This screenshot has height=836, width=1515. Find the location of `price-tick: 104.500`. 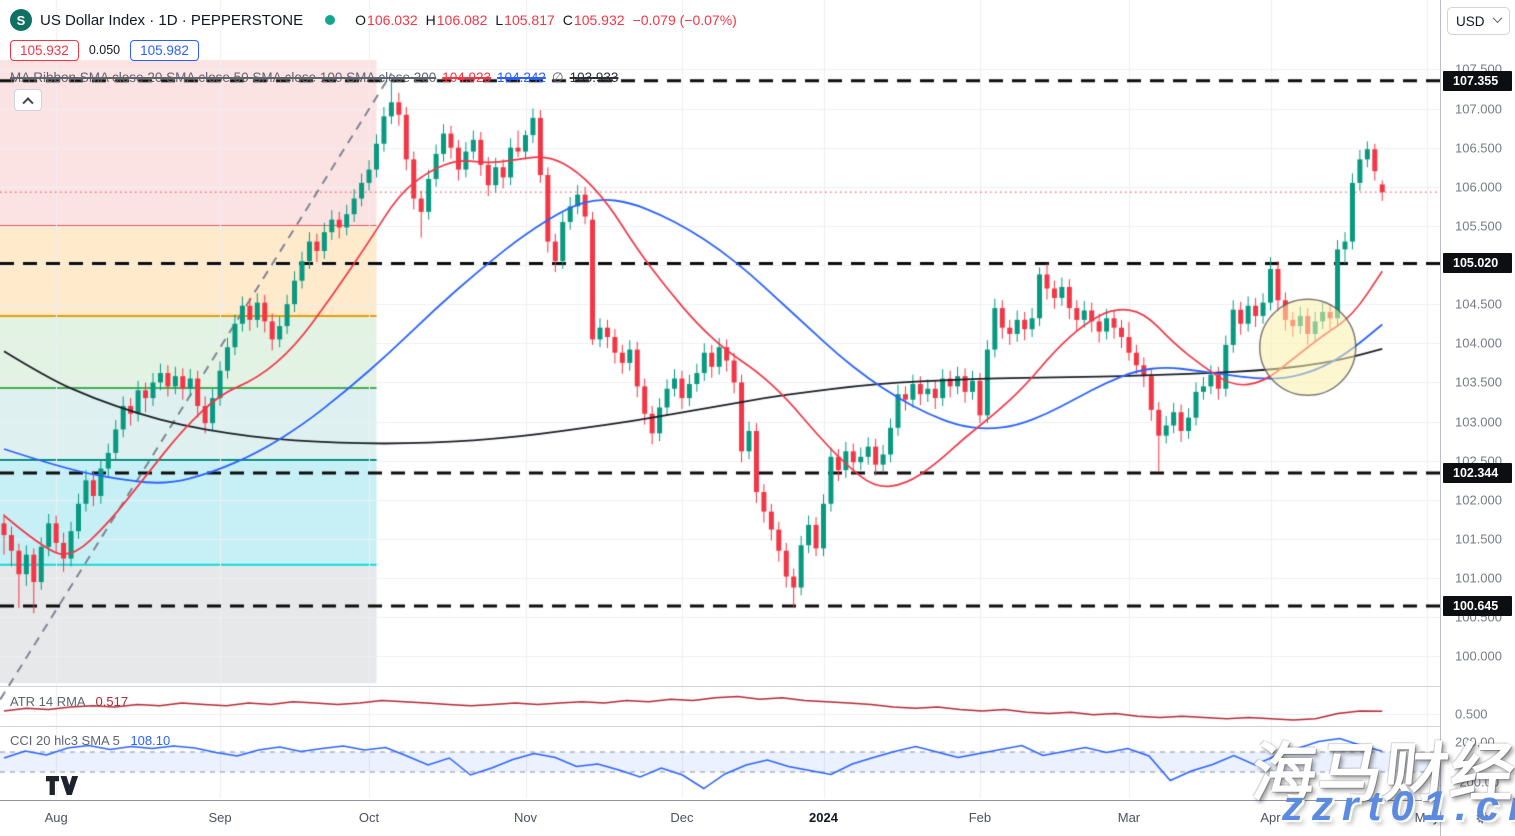

price-tick: 104.500 is located at coordinates (1478, 304).